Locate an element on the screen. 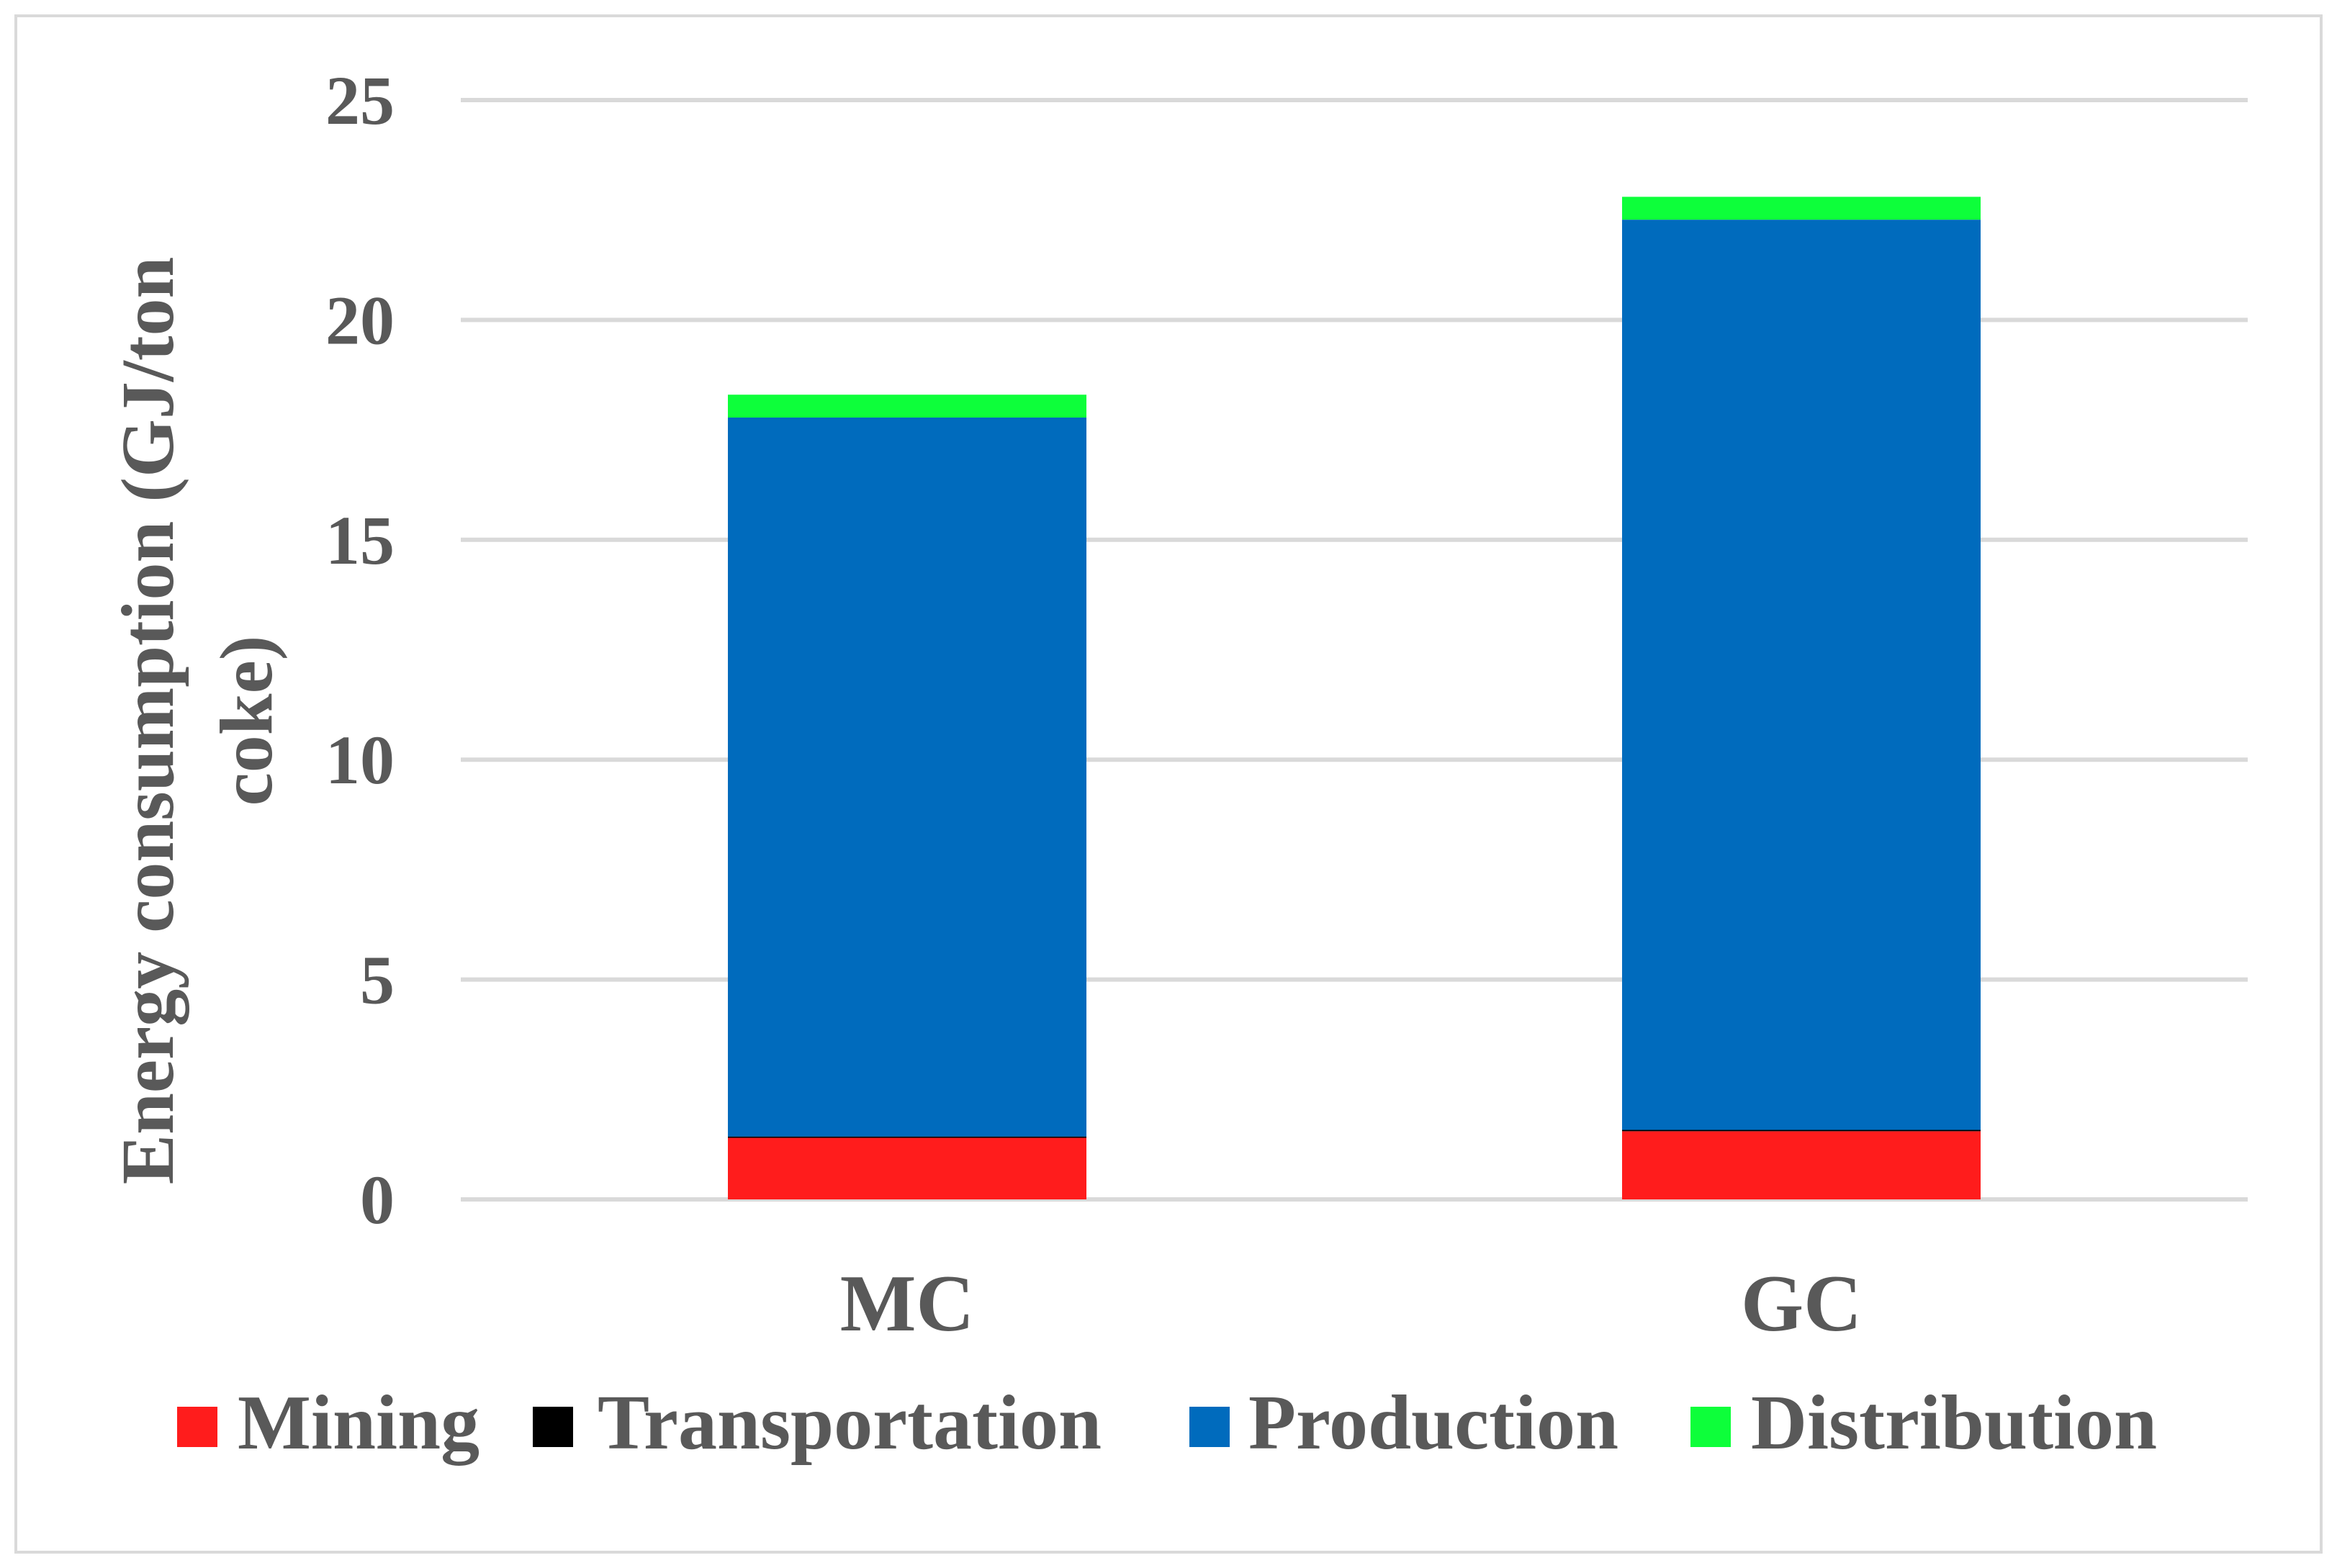 The width and height of the screenshot is (2337, 1568). y-tick-label-10: 10 is located at coordinates (360, 759).